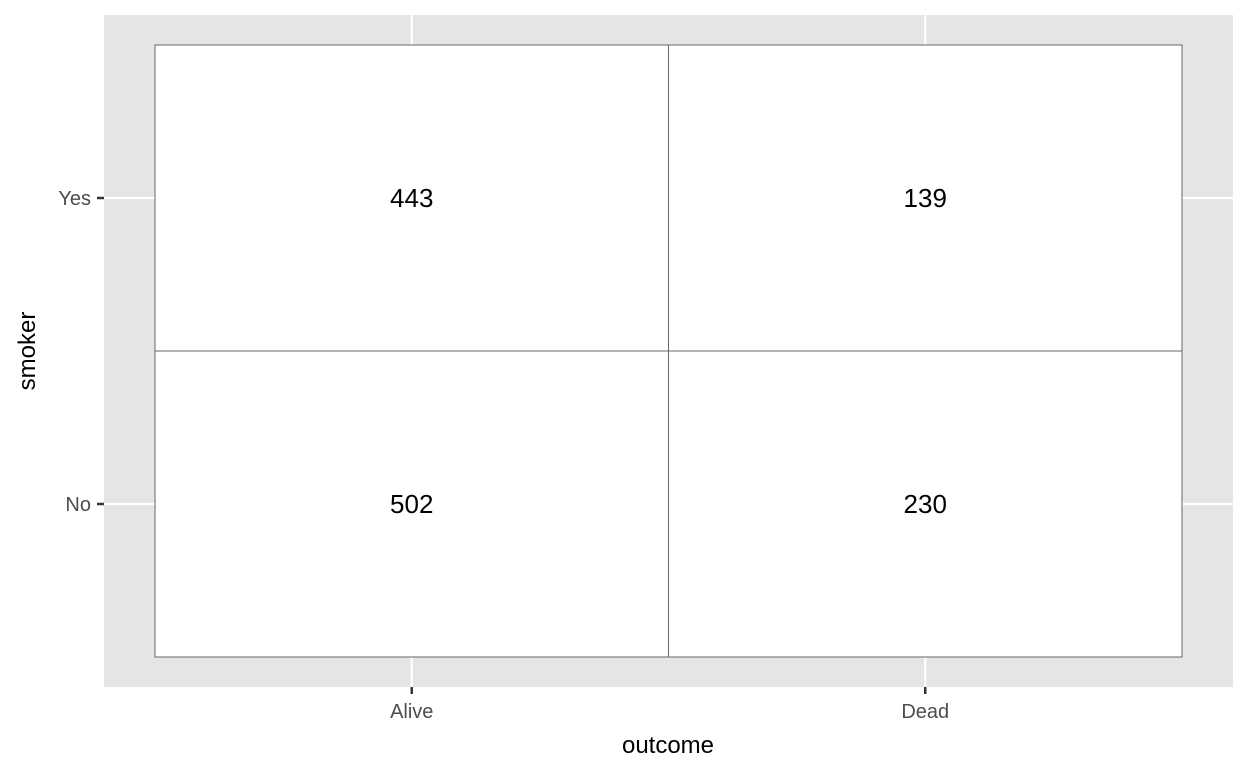 The height and width of the screenshot is (773, 1248). I want to click on cell-value-alive-yes: 443, so click(411, 198).